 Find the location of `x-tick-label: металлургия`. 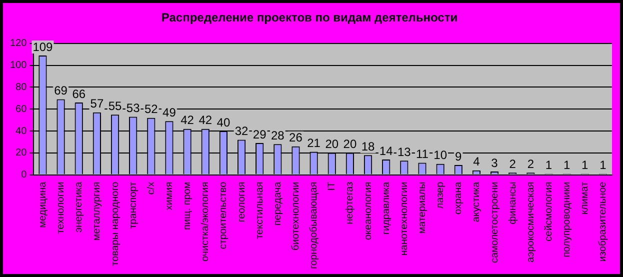

x-tick-label: металлургия is located at coordinates (97, 211).